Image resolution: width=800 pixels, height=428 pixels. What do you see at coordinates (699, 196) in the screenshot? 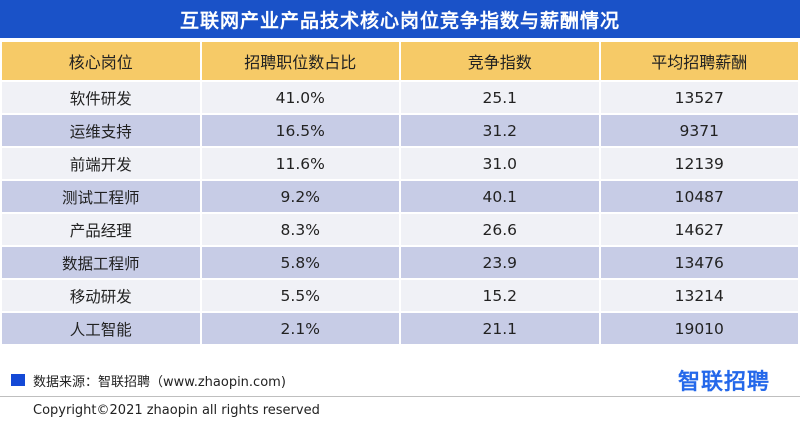
I see `cell-salary: 10487` at bounding box center [699, 196].